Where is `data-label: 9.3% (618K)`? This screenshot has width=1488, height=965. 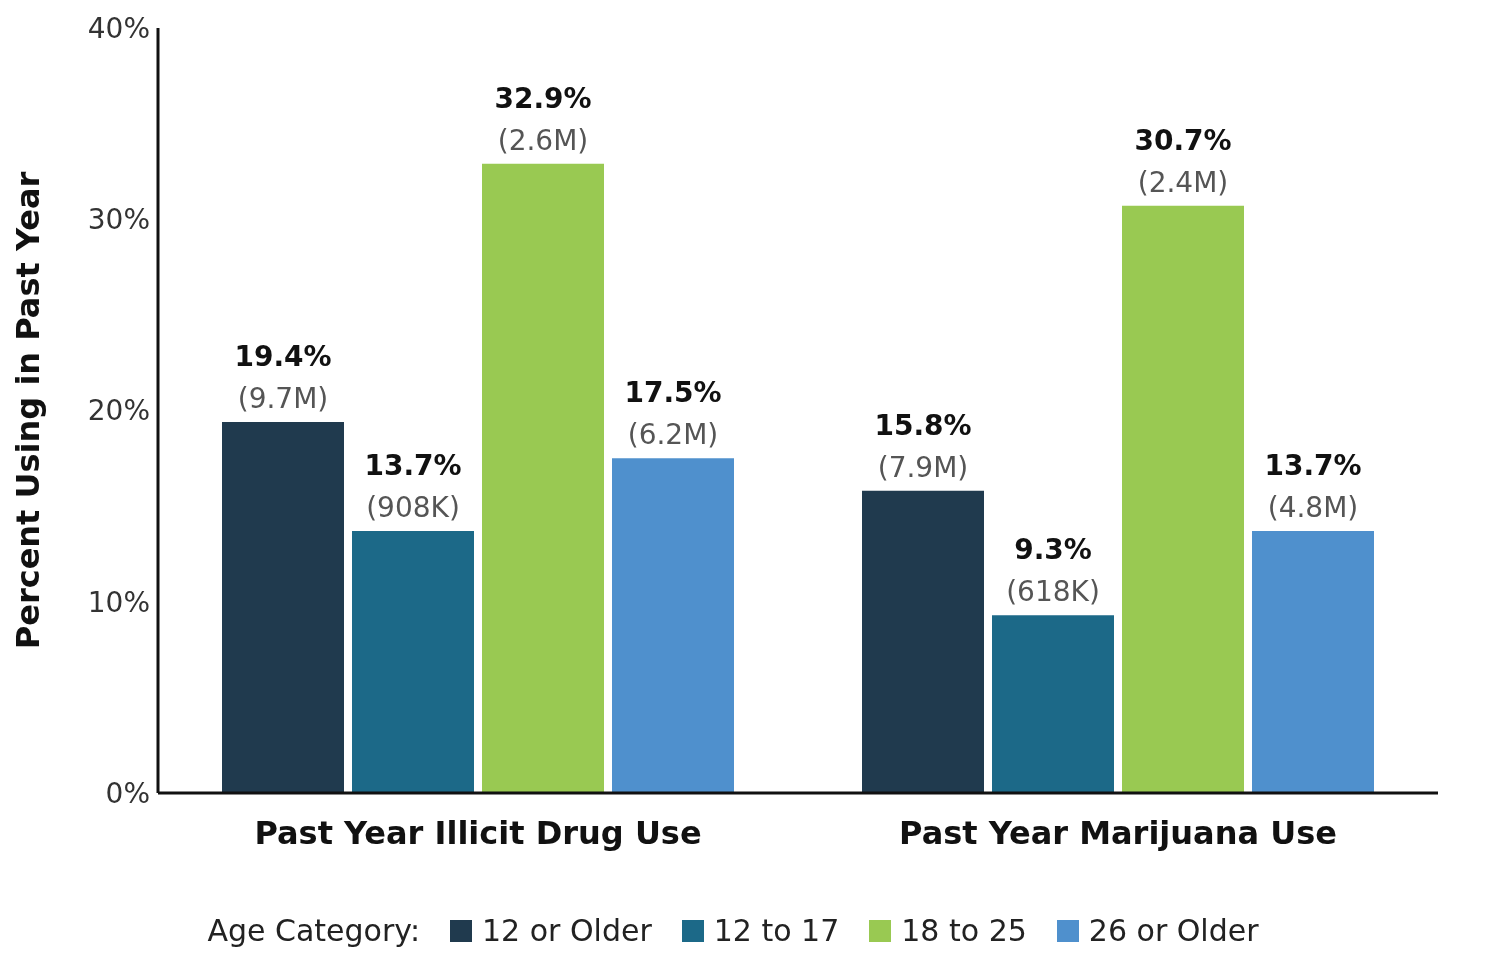
data-label: 9.3% (618K) is located at coordinates (1053, 571).